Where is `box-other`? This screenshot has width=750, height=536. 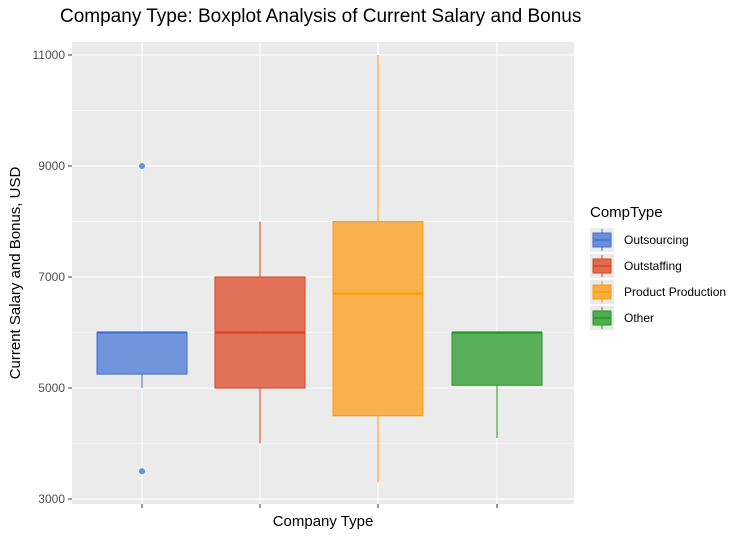
box-other is located at coordinates (497, 384).